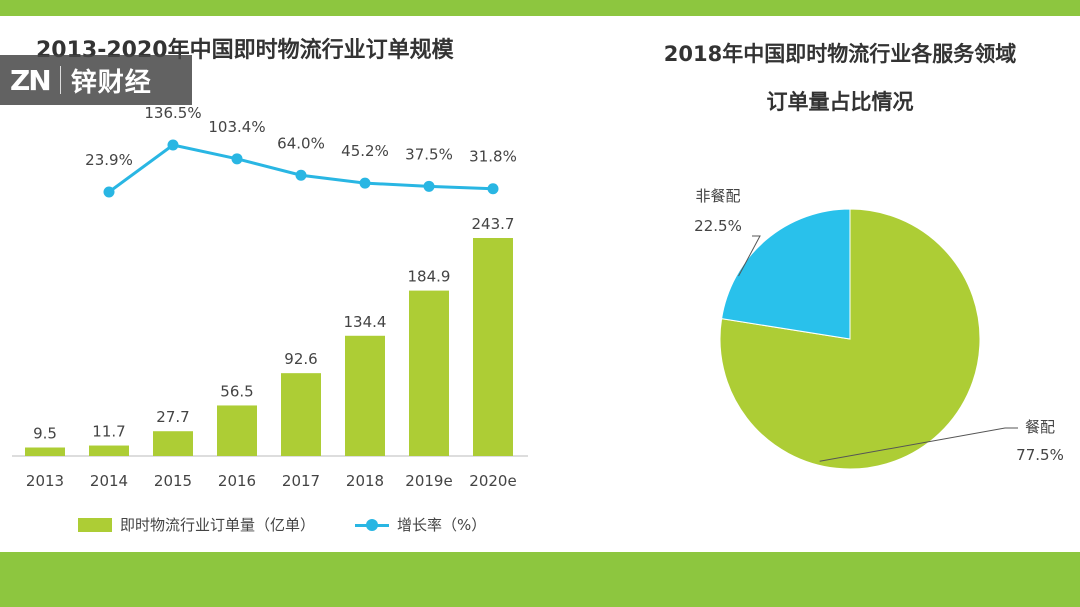 The image size is (1080, 607). I want to click on bar-value-label: 92.6, so click(300, 359).